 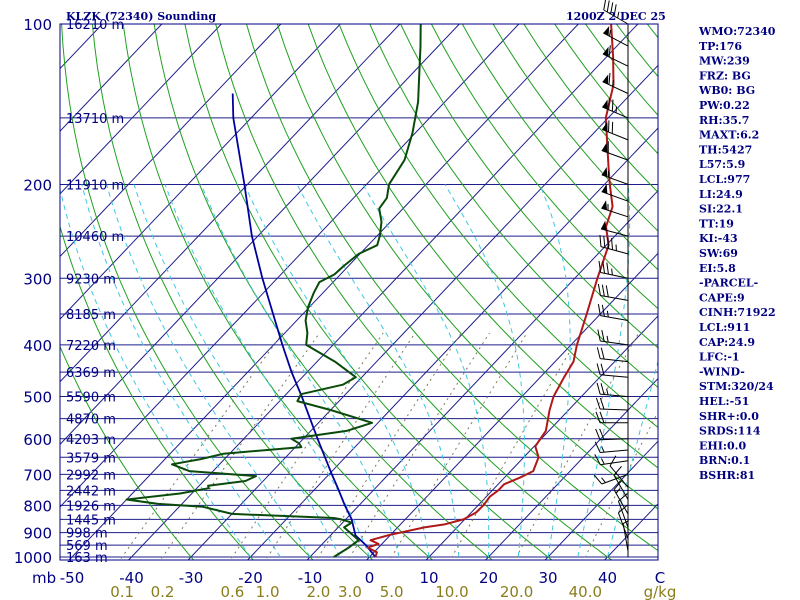 What do you see at coordinates (724, 105) in the screenshot?
I see `index-item: PW:0.22` at bounding box center [724, 105].